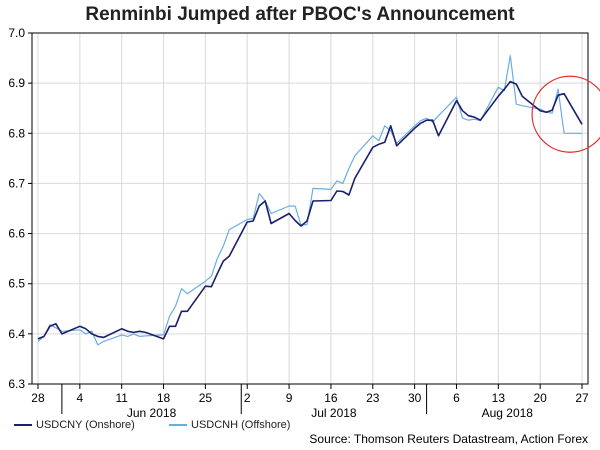 This screenshot has height=450, width=600. Describe the element at coordinates (415, 398) in the screenshot. I see `x-tick-label: 30` at that location.